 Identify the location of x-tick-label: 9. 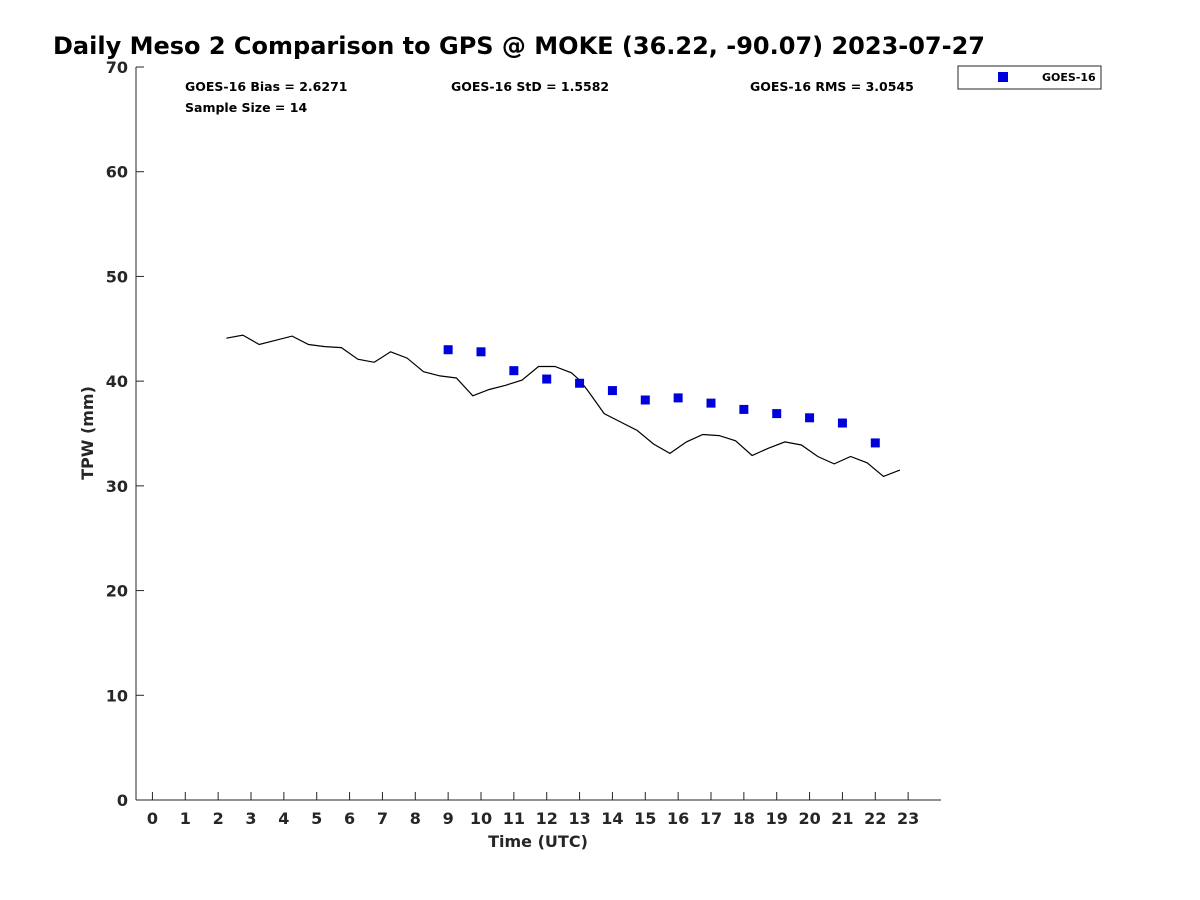
(448, 818).